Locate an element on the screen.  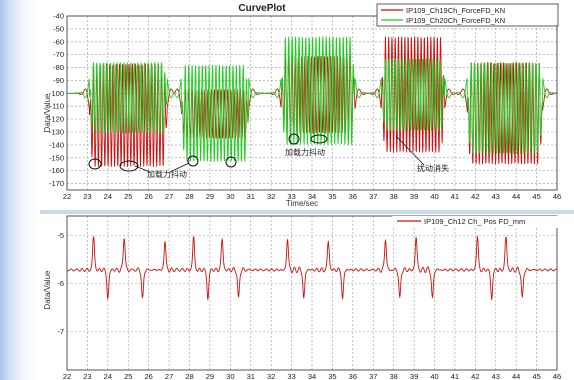
top-chart-x-tick-label: 33 is located at coordinates (291, 196).